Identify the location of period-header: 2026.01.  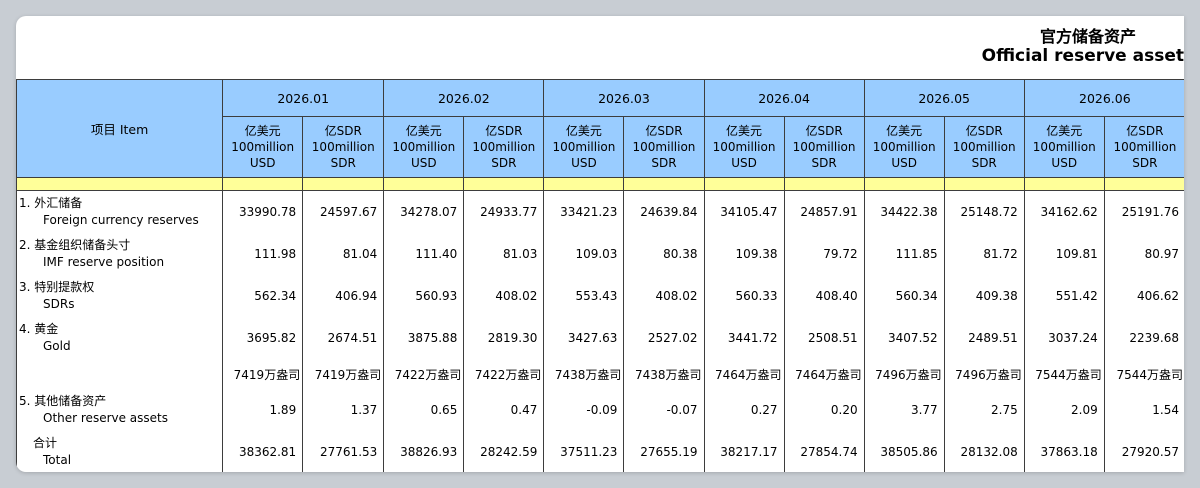
(303, 98).